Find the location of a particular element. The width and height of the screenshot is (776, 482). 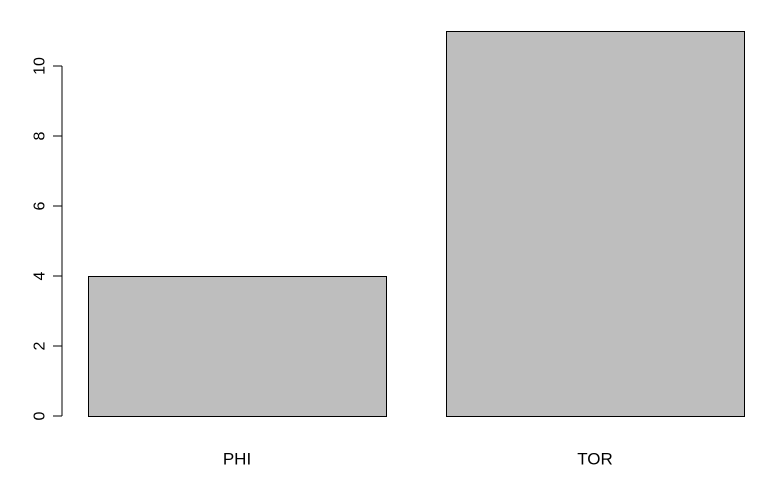

y-tick-label: 6 is located at coordinates (40, 205).